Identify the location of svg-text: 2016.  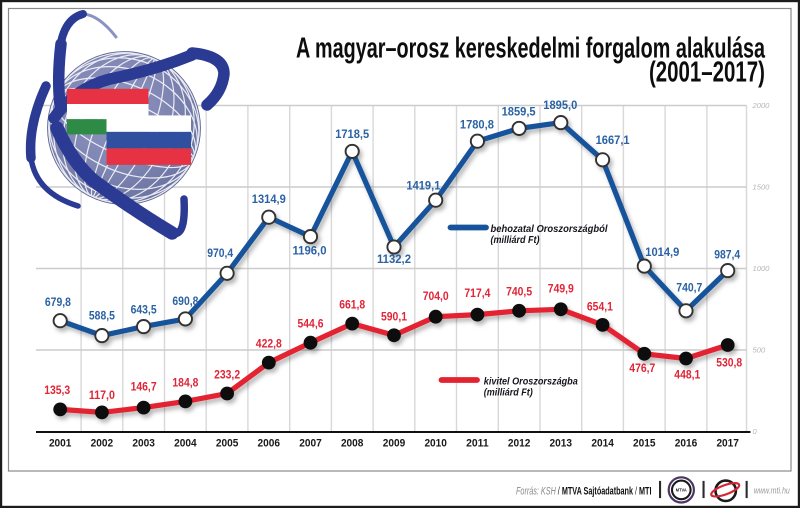
(686, 444).